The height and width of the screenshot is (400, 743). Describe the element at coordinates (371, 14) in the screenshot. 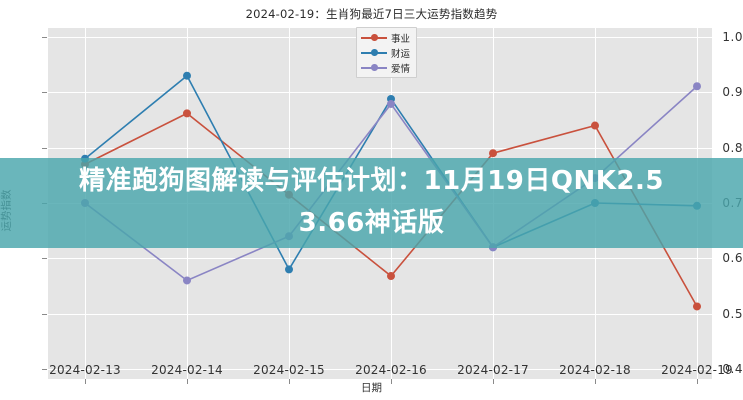

I see `chart-title: 2024-02-19：生肖狗最近7日三大运势指数趋势` at that location.